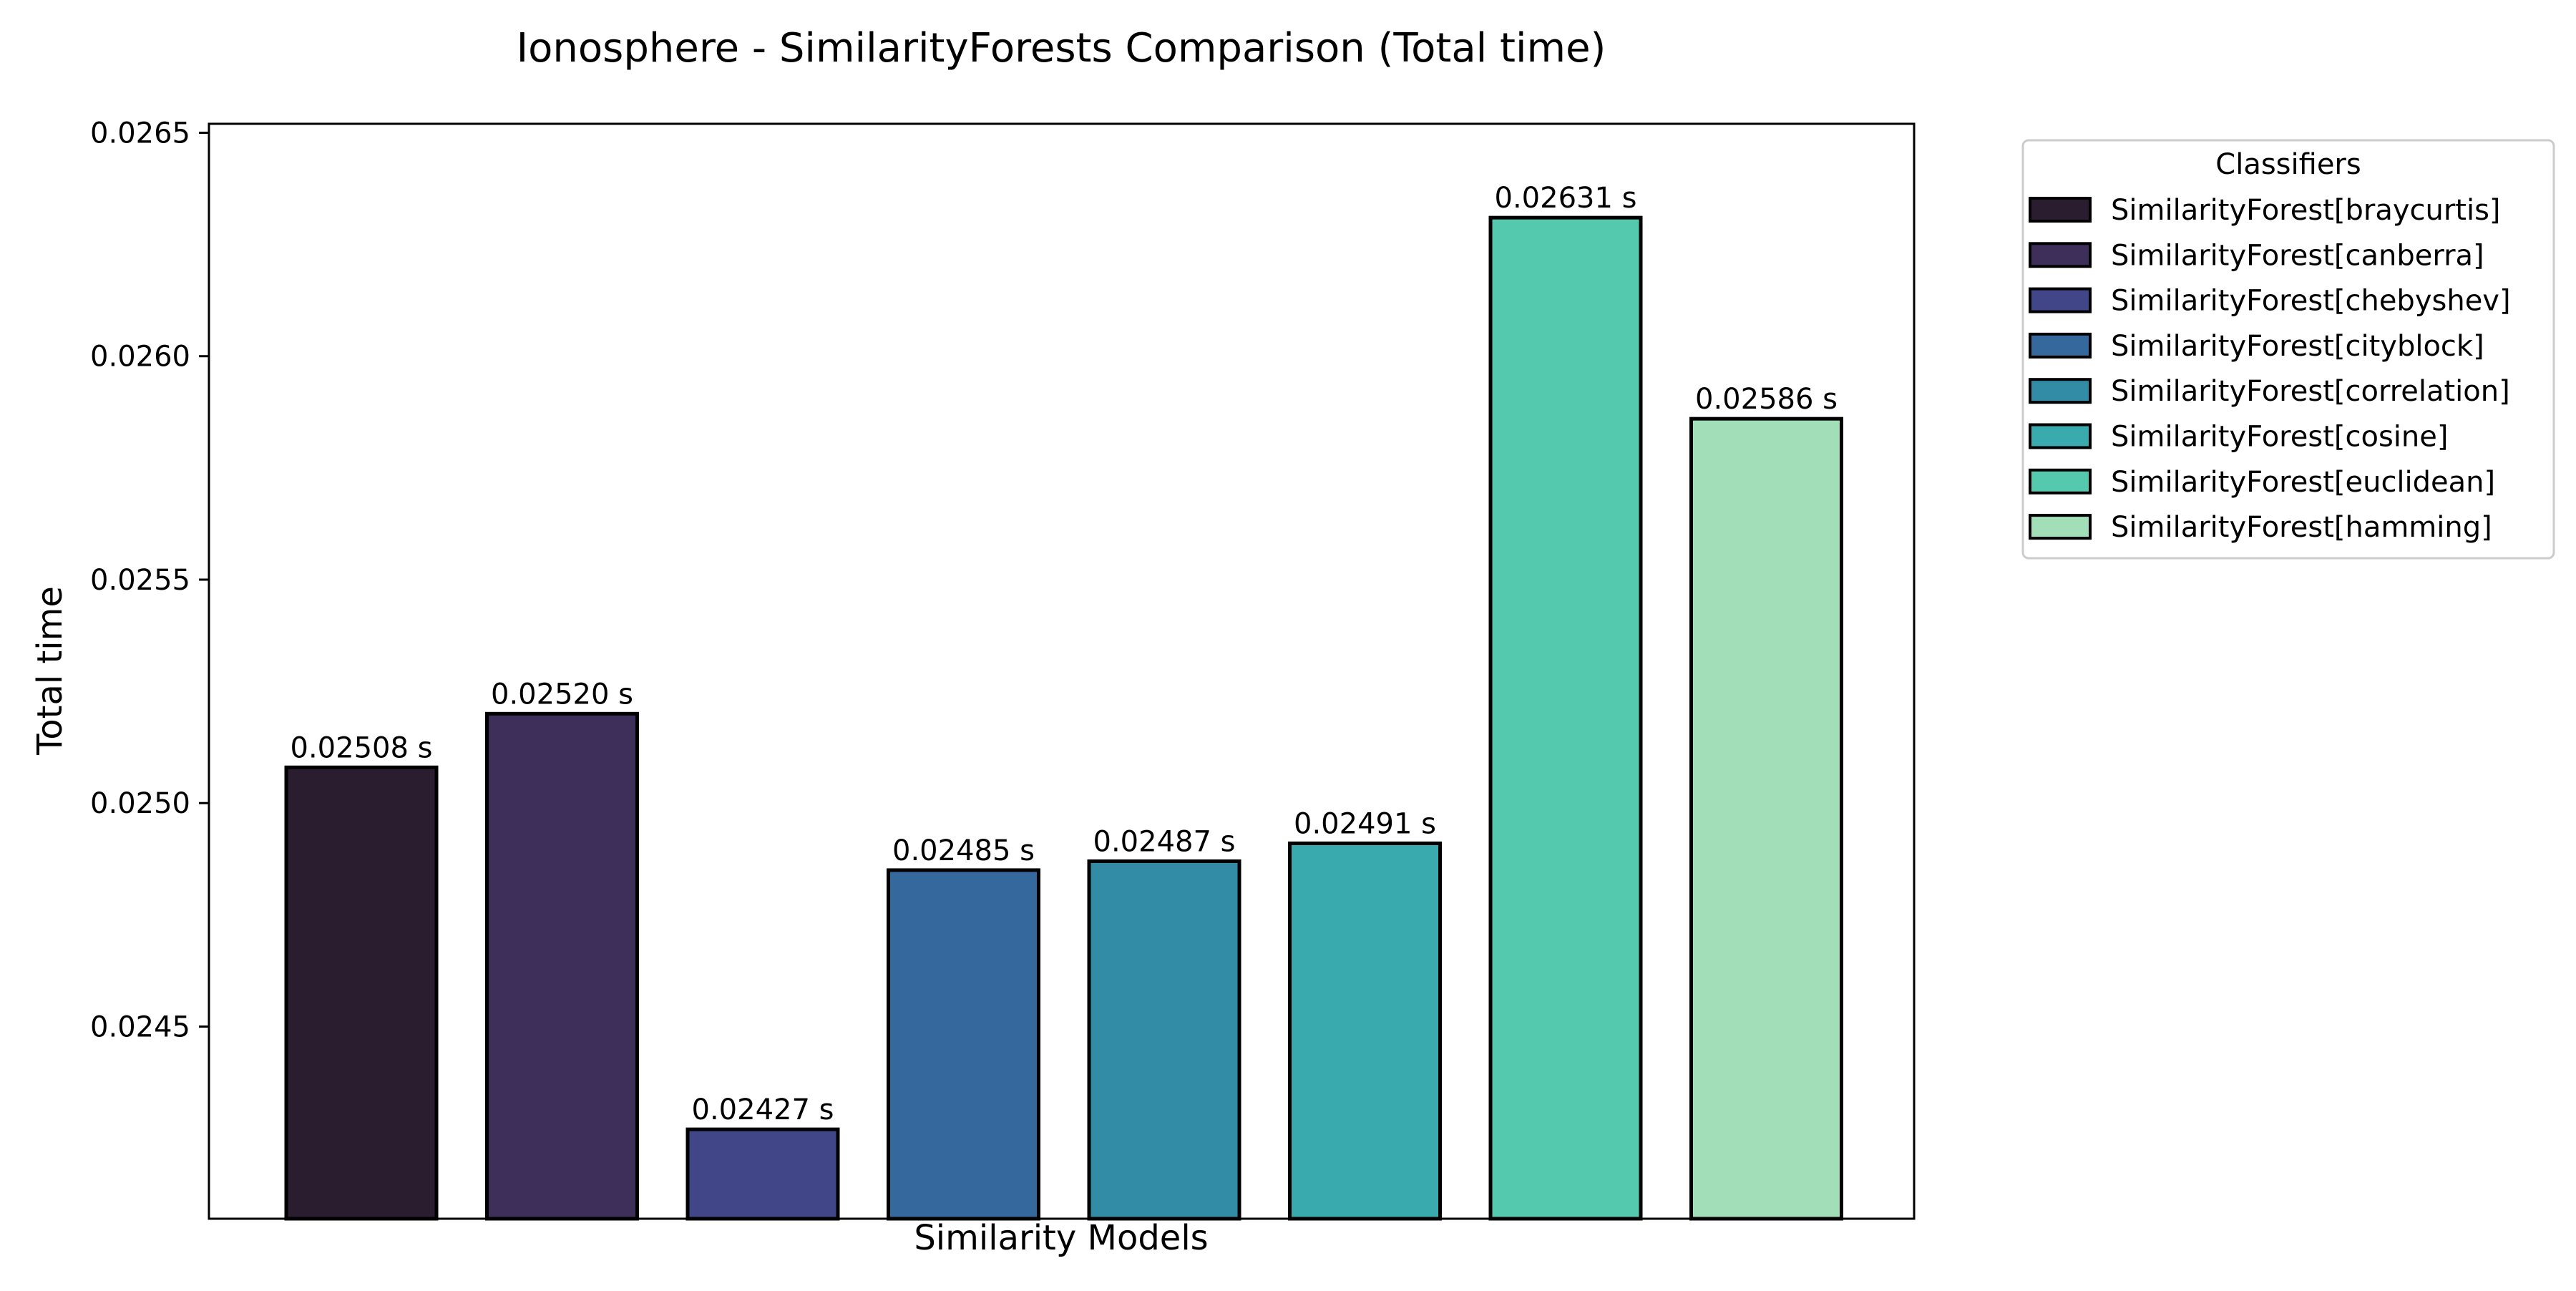 This screenshot has width=2576, height=1291. What do you see at coordinates (1365, 823) in the screenshot?
I see `bar-value-label: 0.02491 s` at bounding box center [1365, 823].